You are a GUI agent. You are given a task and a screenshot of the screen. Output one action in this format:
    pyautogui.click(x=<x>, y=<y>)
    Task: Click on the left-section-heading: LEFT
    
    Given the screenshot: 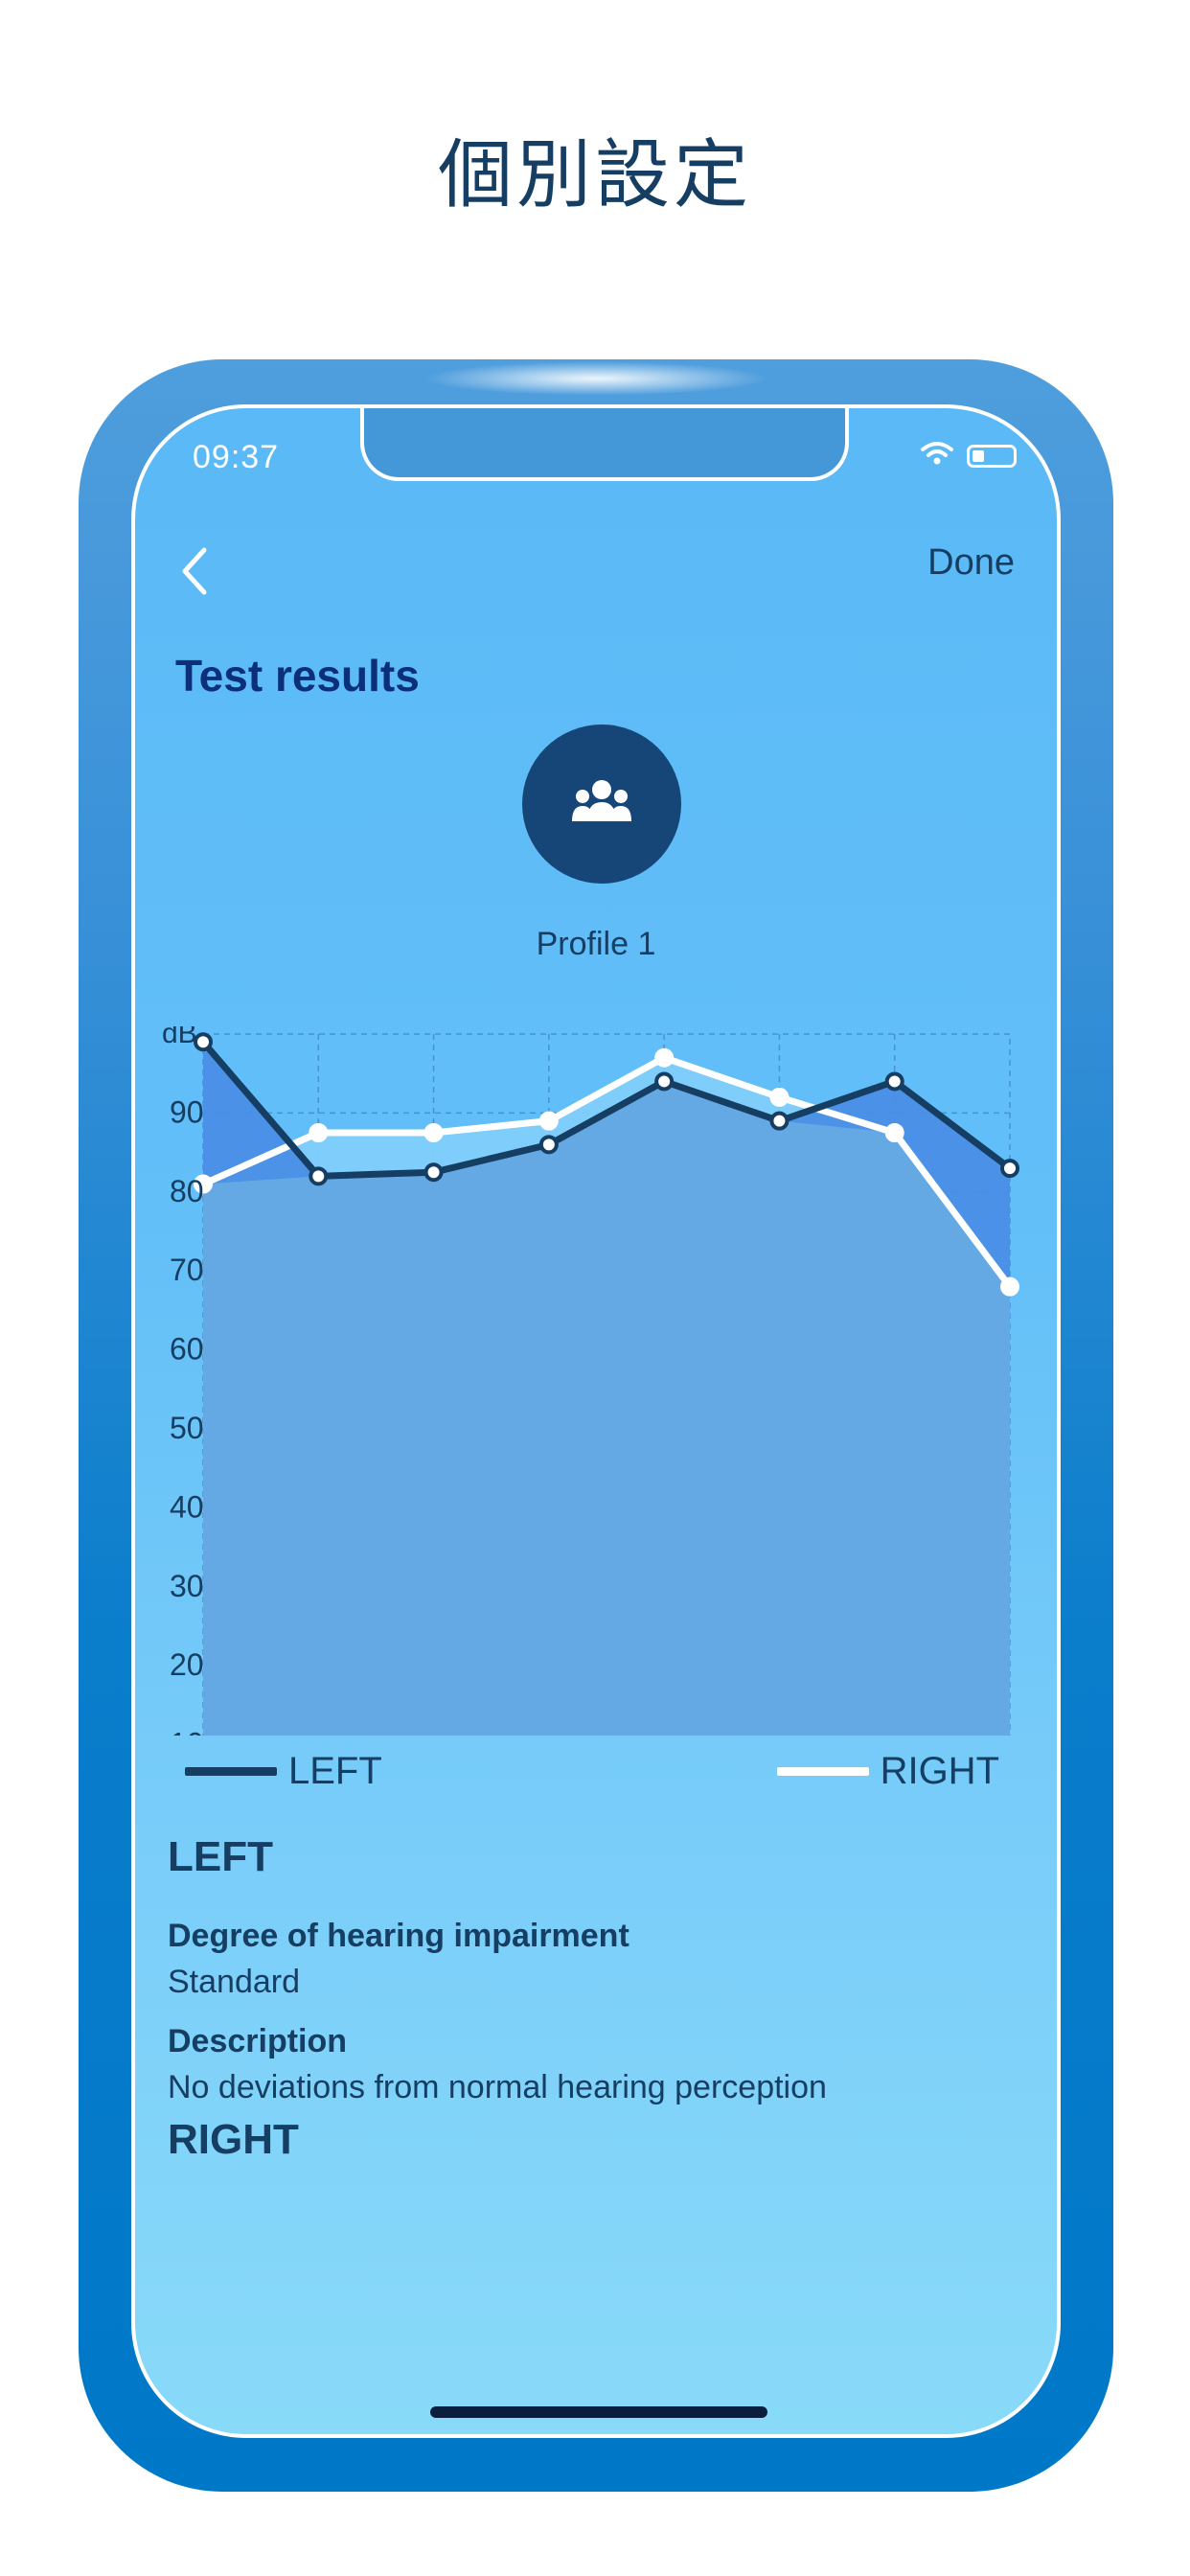 What is the action you would take?
    pyautogui.click(x=221, y=1856)
    